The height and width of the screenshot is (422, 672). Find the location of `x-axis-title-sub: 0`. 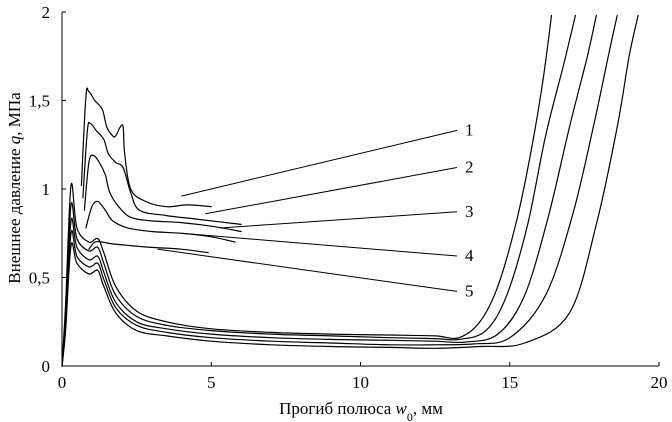

x-axis-title-sub: 0 is located at coordinates (410, 416).